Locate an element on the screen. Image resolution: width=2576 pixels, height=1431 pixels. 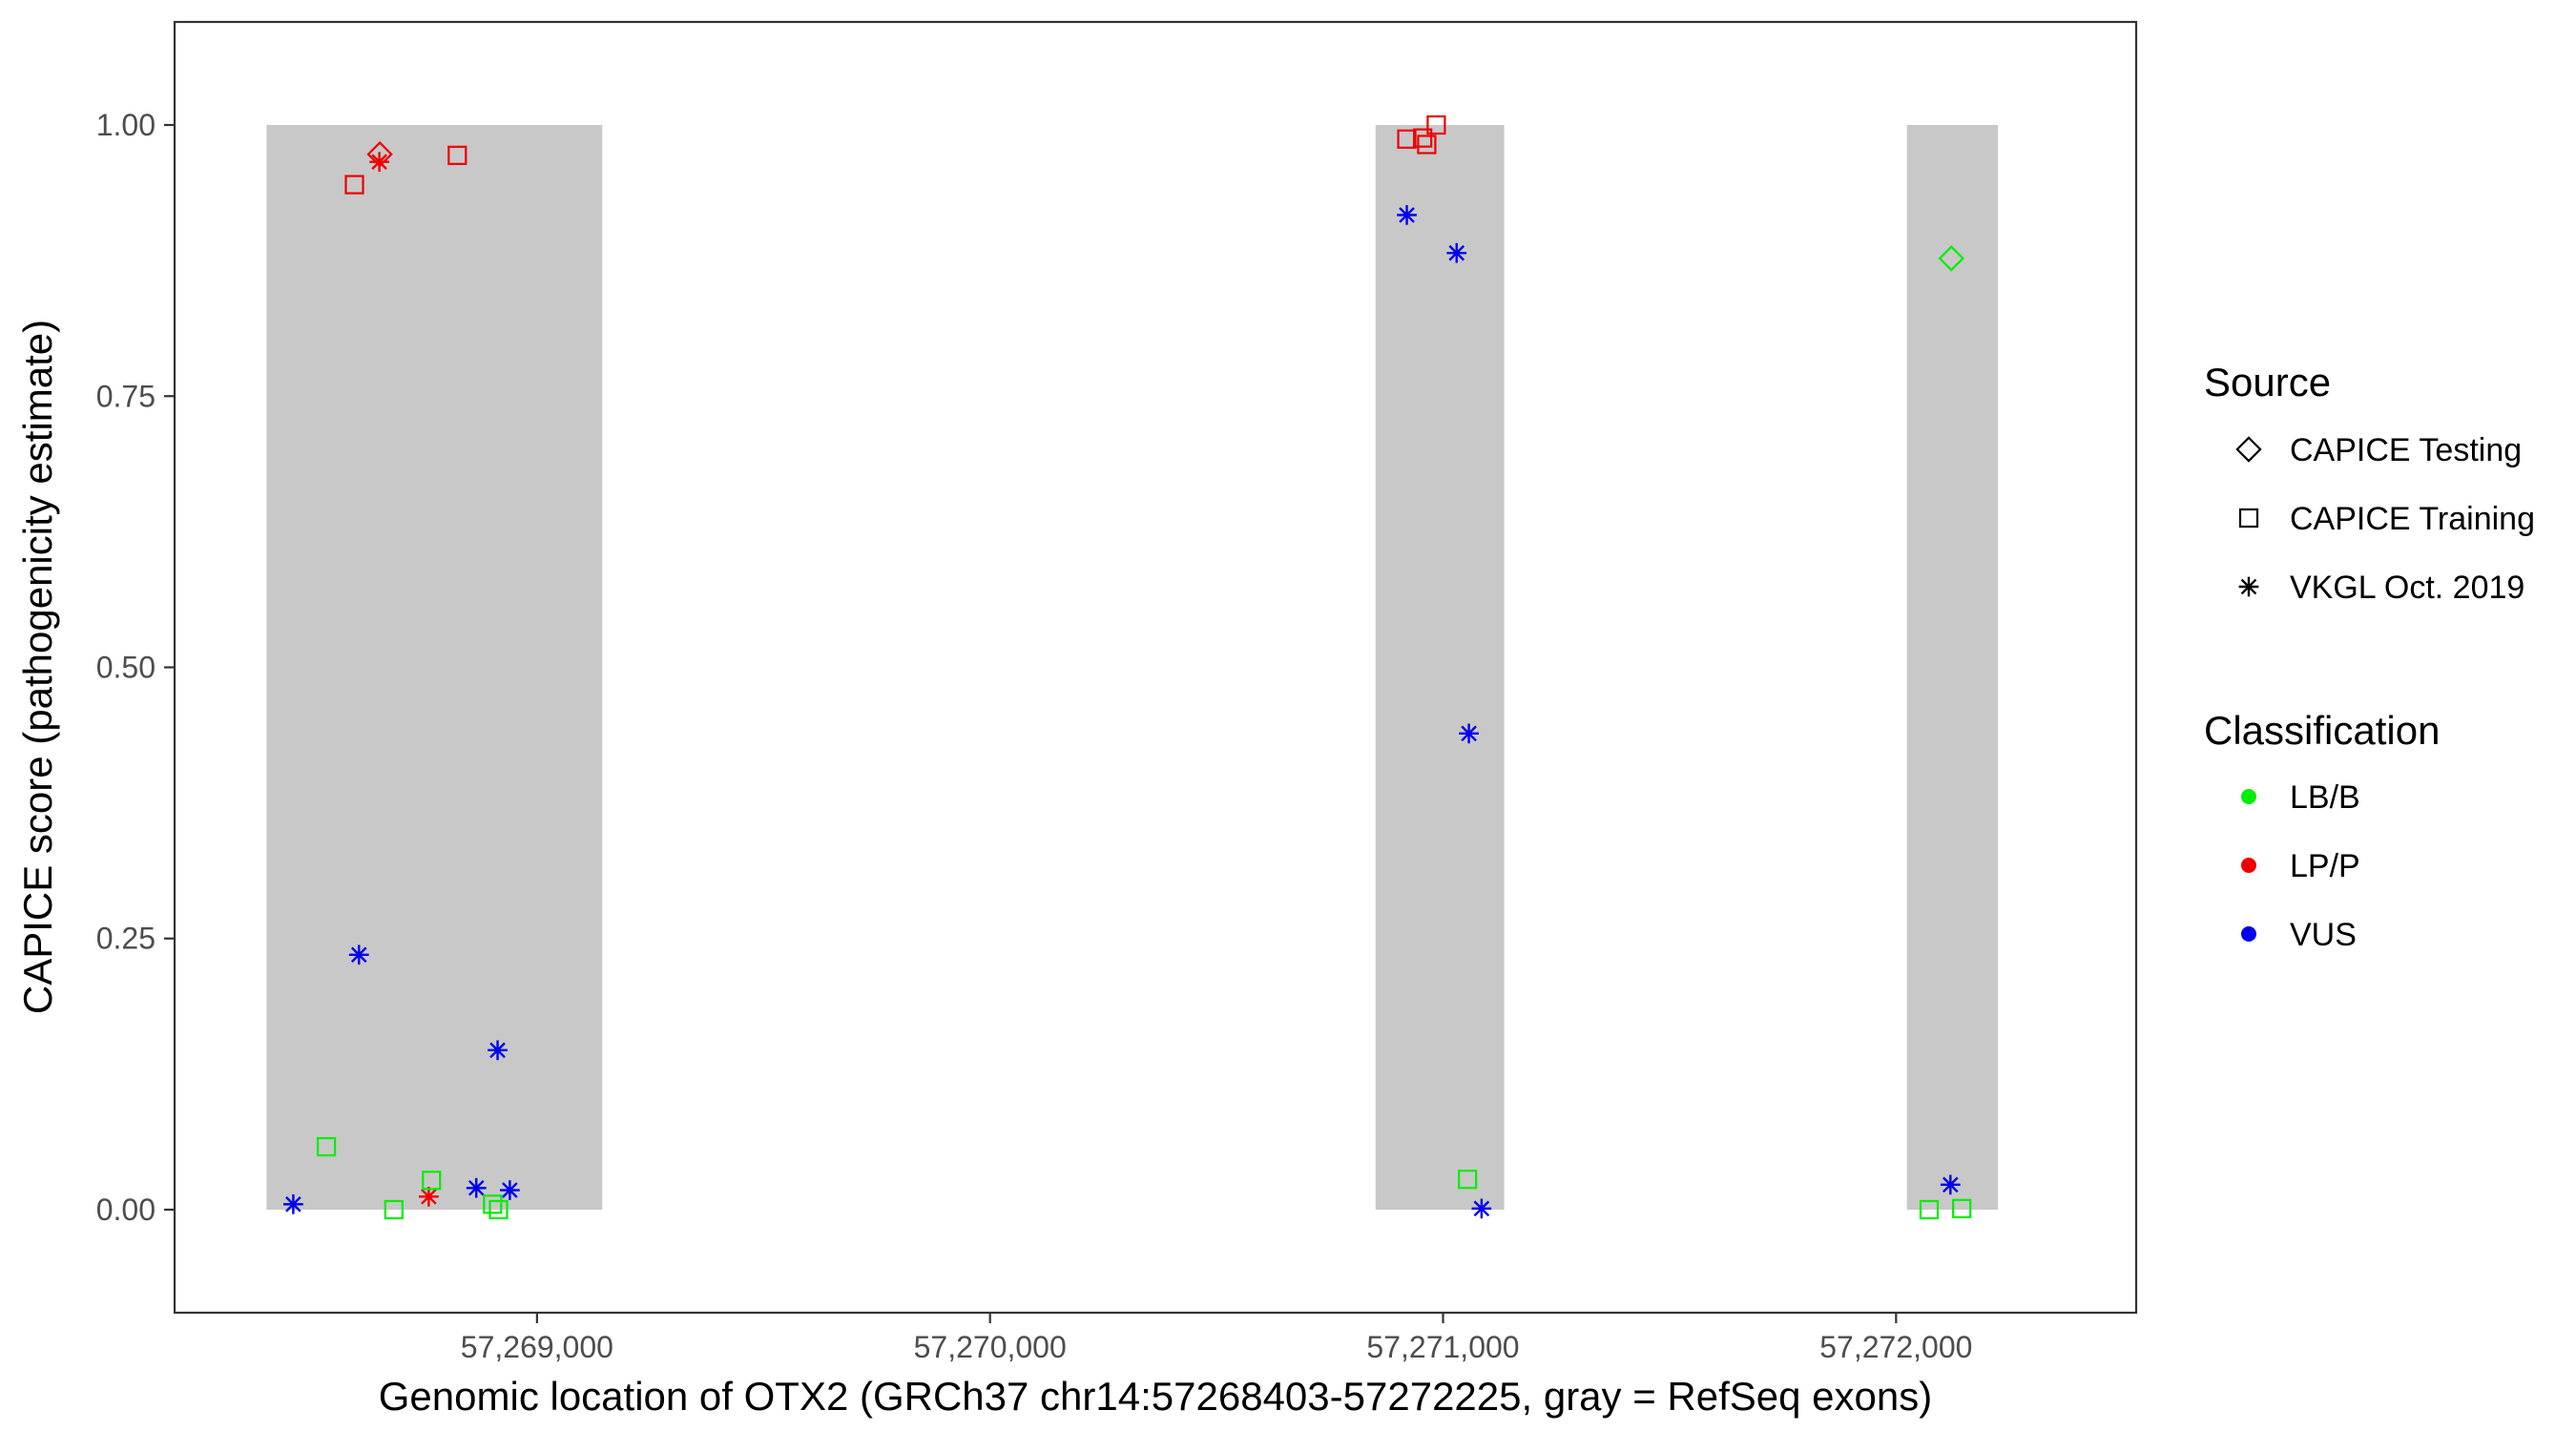
legend-key-vus is located at coordinates (2248, 934).